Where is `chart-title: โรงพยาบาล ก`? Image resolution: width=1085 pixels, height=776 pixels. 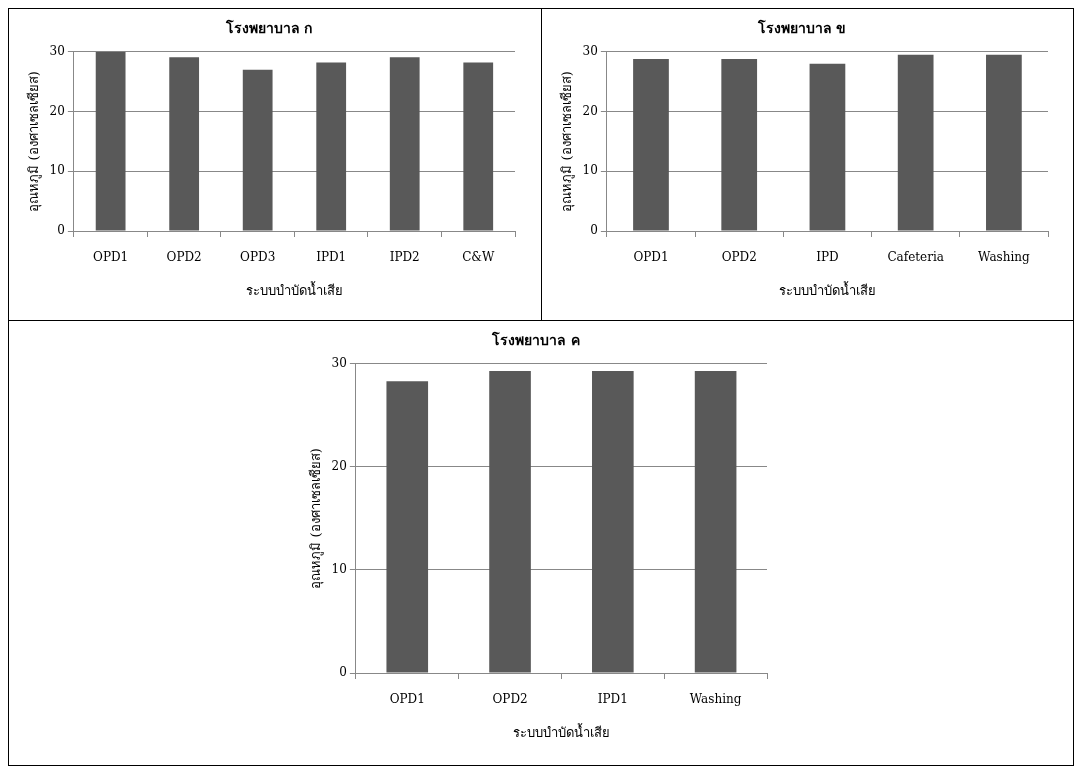
chart-title: โรงพยาบาล ก is located at coordinates (268, 28).